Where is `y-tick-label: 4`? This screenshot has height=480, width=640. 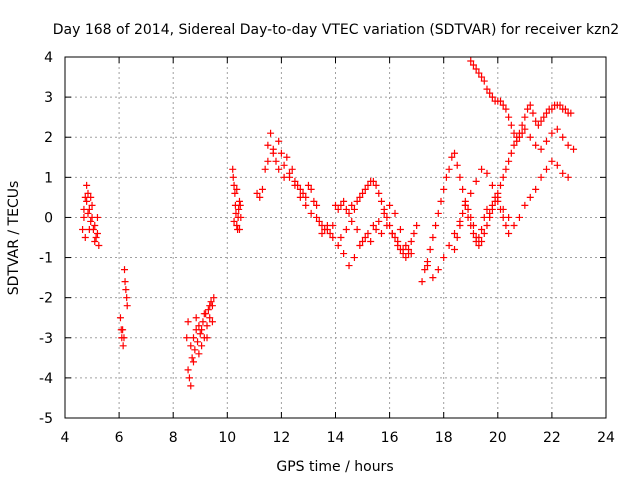
y-tick-label: 4 is located at coordinates (48, 58).